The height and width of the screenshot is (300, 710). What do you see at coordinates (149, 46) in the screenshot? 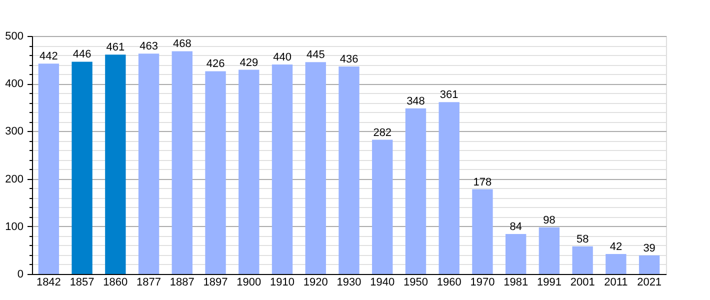
I see `data-label: 463` at bounding box center [149, 46].